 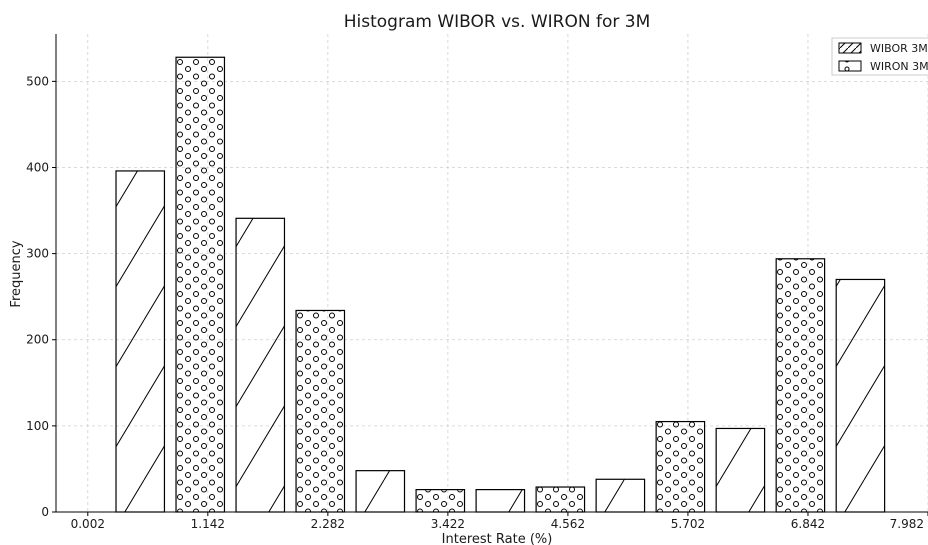 I want to click on legend-label-wibor: WIBOR 3M, so click(x=899, y=48).